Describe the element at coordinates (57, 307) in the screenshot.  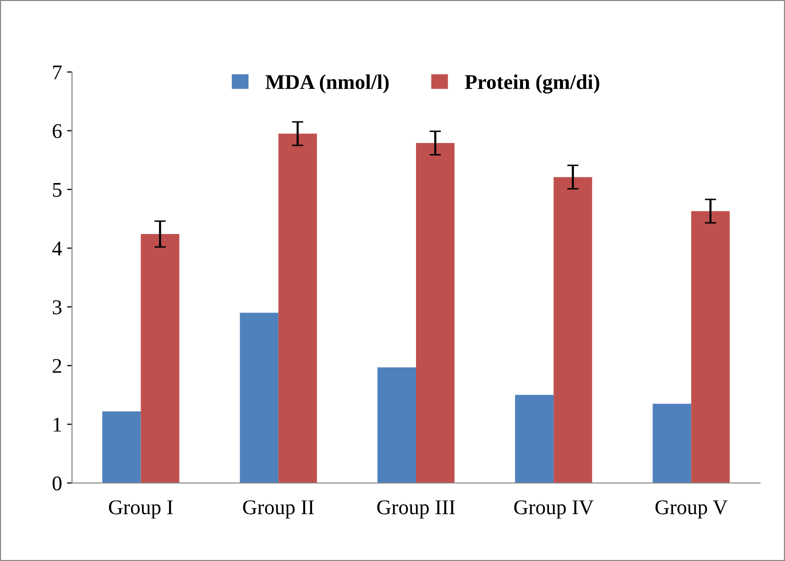
I see `y-tick-label: 3` at that location.